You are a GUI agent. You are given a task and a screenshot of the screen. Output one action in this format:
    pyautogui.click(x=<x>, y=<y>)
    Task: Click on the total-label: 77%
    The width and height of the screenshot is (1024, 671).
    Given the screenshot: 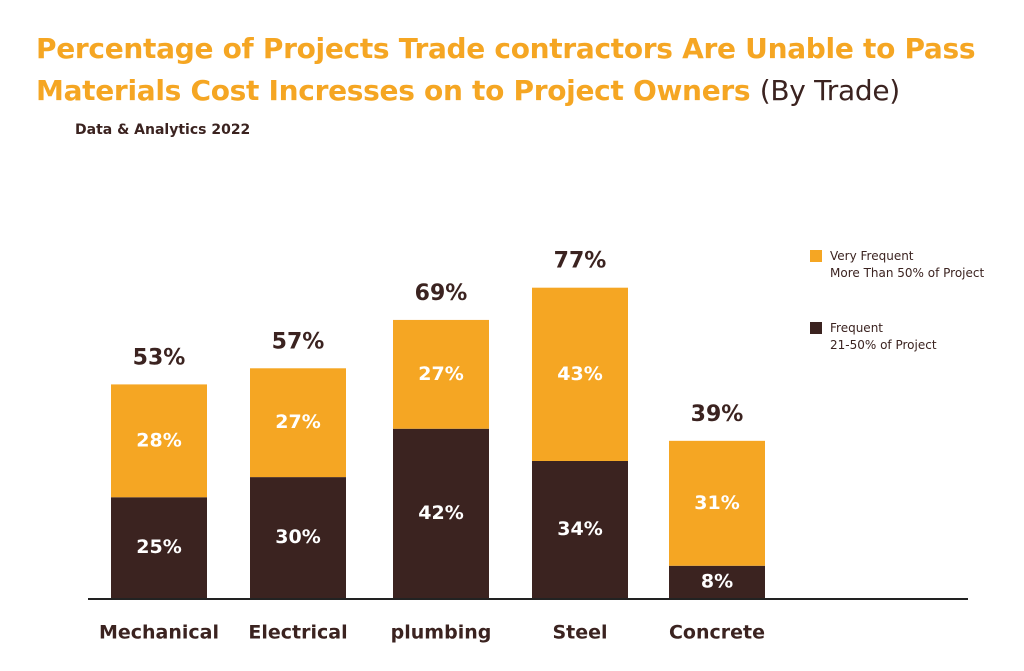 What is the action you would take?
    pyautogui.click(x=580, y=261)
    